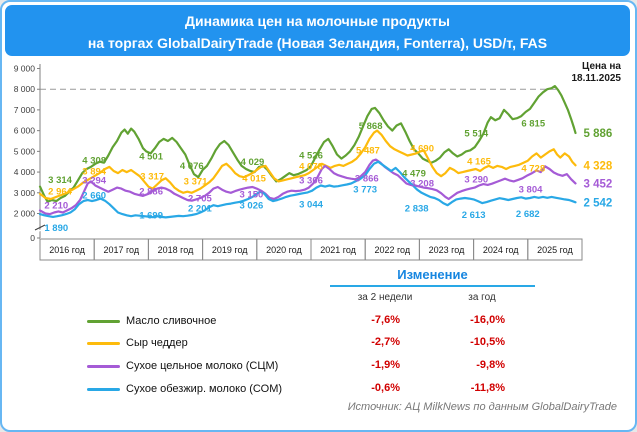 This screenshot has width=637, height=432. I want to click on x-axis-year-label: 2018 год, so click(176, 250).